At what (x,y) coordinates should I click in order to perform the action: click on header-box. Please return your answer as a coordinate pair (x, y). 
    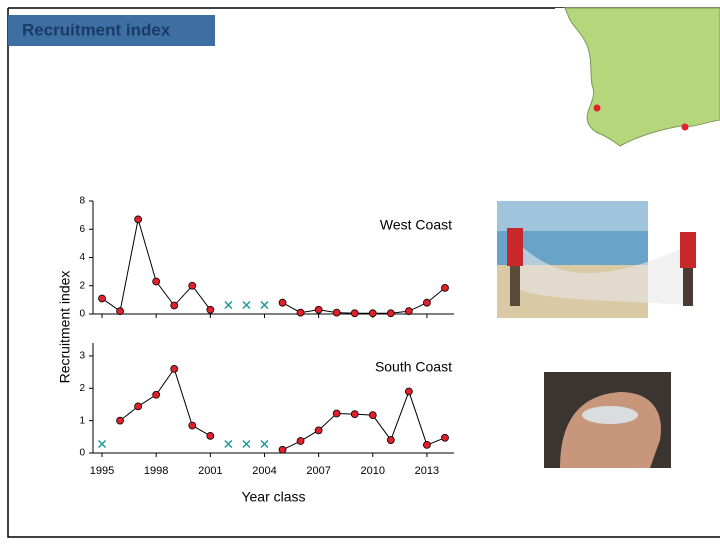
    Looking at the image, I should click on (111, 30).